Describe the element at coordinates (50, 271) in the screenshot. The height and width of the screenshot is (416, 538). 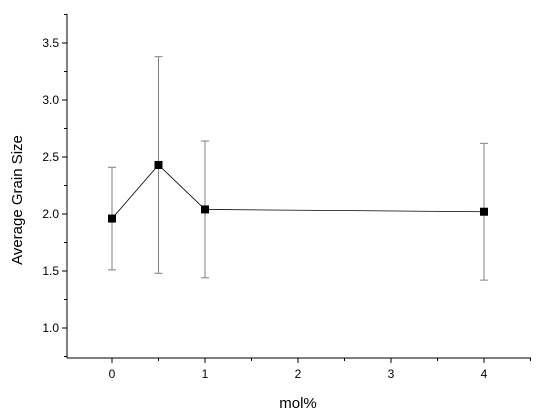
I see `y-tick-label: 1.5` at that location.